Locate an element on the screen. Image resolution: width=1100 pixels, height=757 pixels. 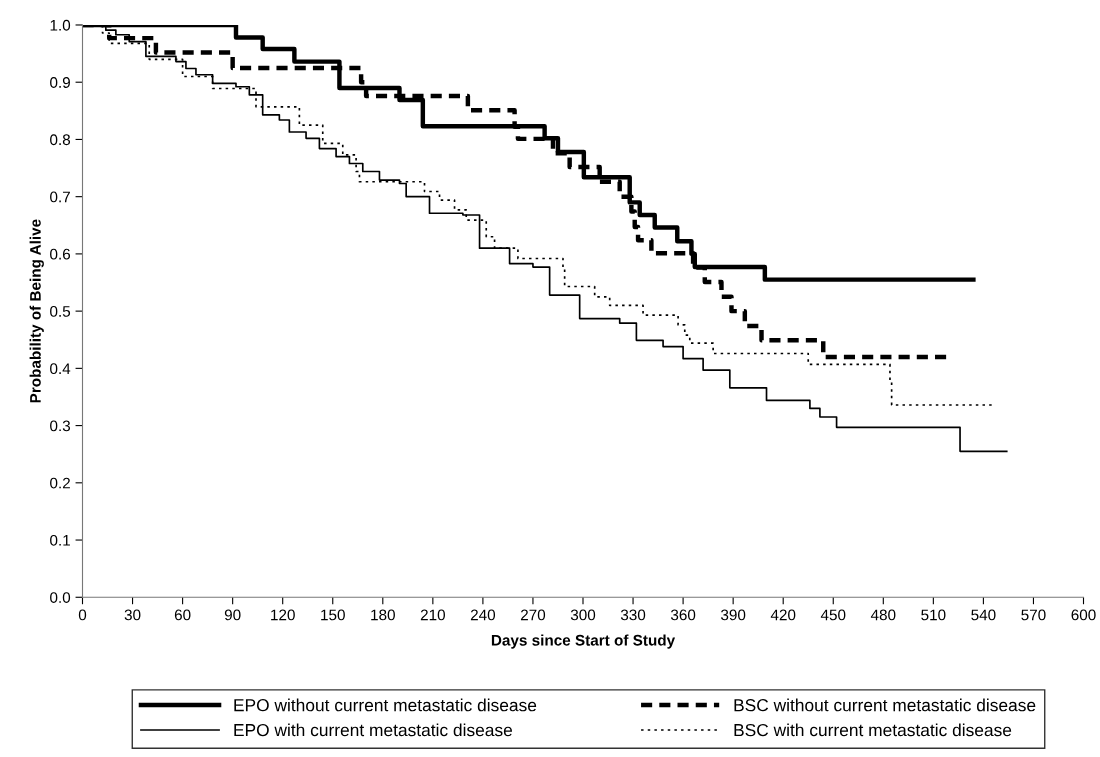
x-tick-label: 360 is located at coordinates (683, 615).